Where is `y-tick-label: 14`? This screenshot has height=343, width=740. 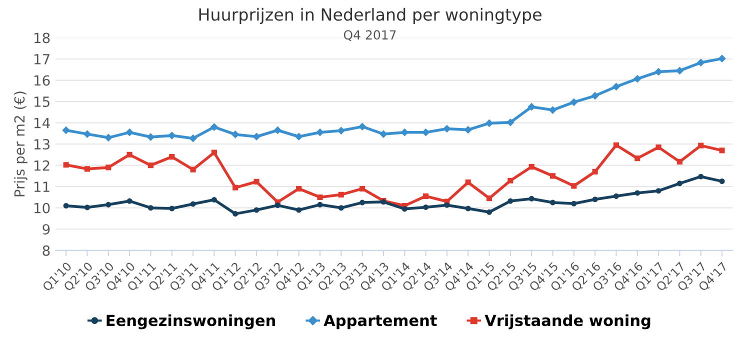 y-tick-label: 14 is located at coordinates (42, 123).